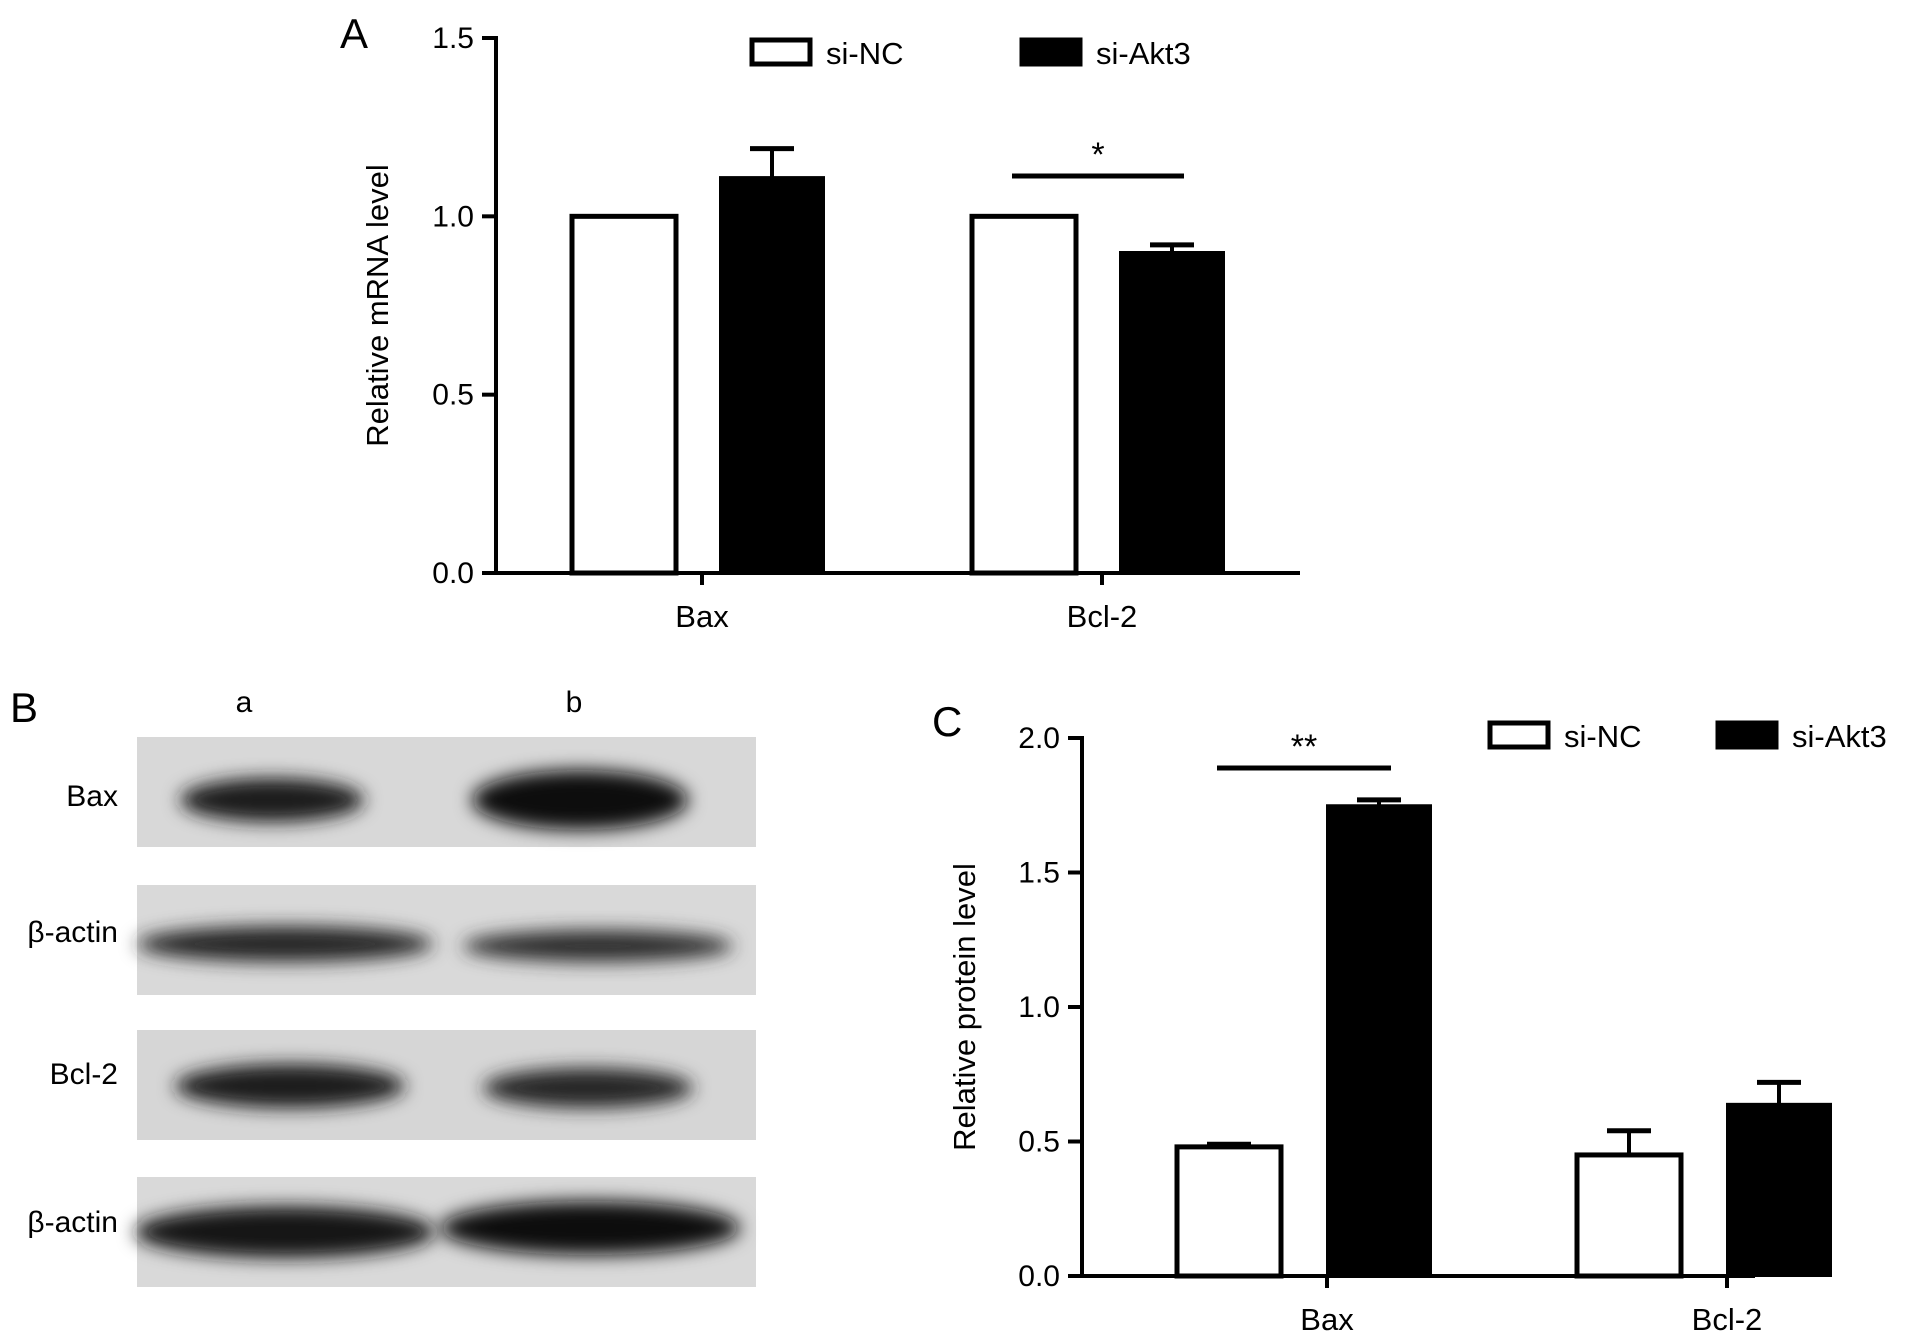 Image resolution: width=1913 pixels, height=1332 pixels. Describe the element at coordinates (377, 305) in the screenshot. I see `chart-a-y-axis-title: Relative mRNA level` at that location.